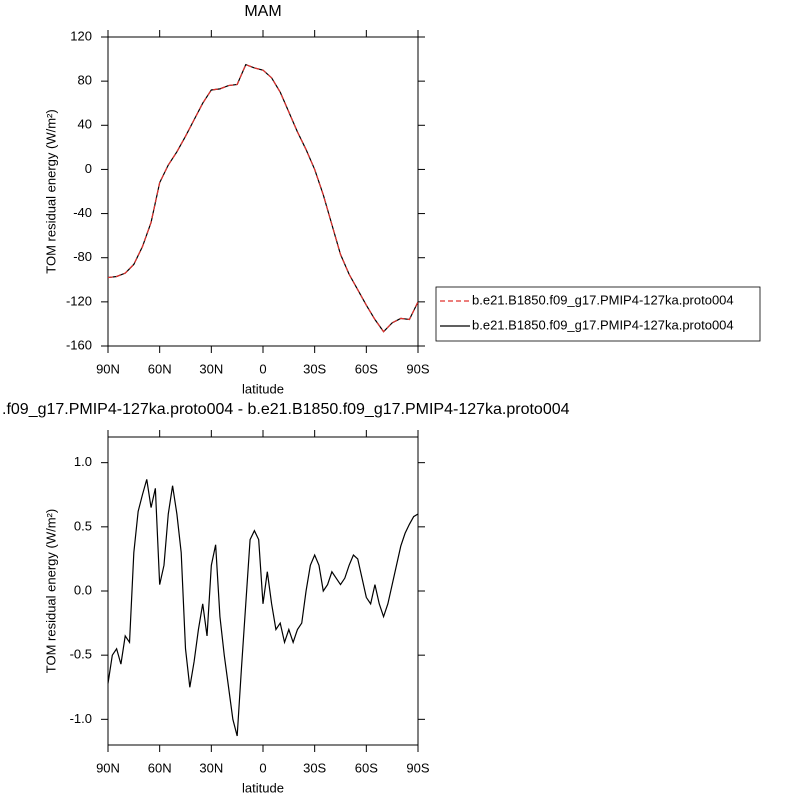 The height and width of the screenshot is (800, 800). I want to click on y-tick-label: 80, so click(85, 80).